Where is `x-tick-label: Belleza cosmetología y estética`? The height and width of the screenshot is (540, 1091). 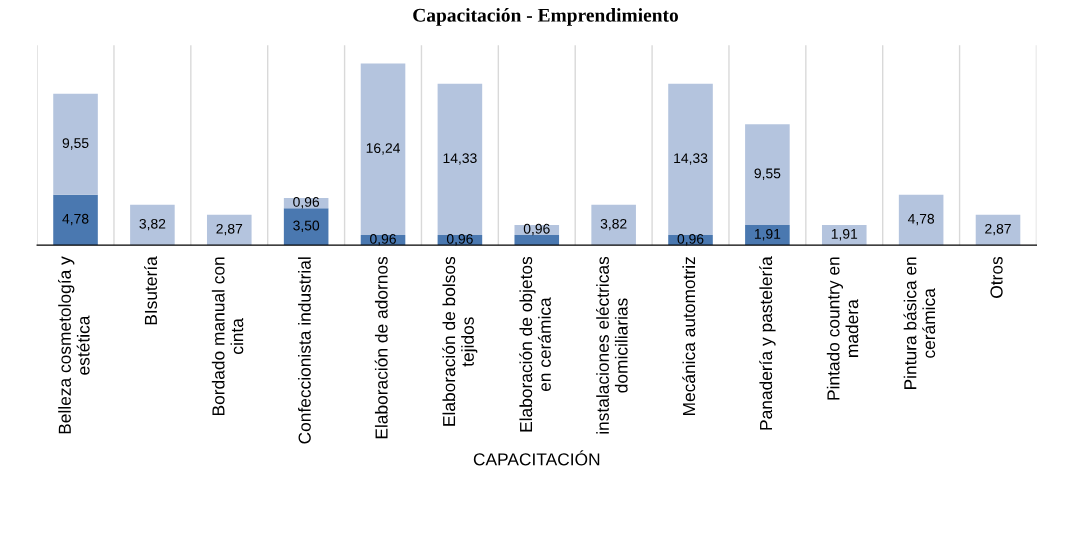 x-tick-label: Belleza cosmetología y estética is located at coordinates (73, 345).